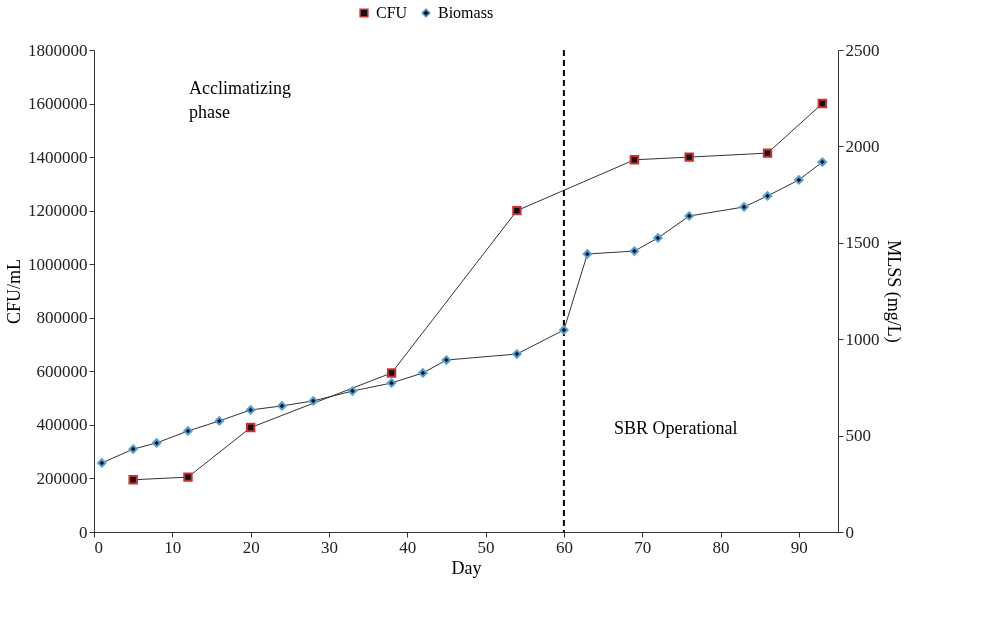 The width and height of the screenshot is (1007, 626). I want to click on y-tick-label: 1800000, so click(58, 50).